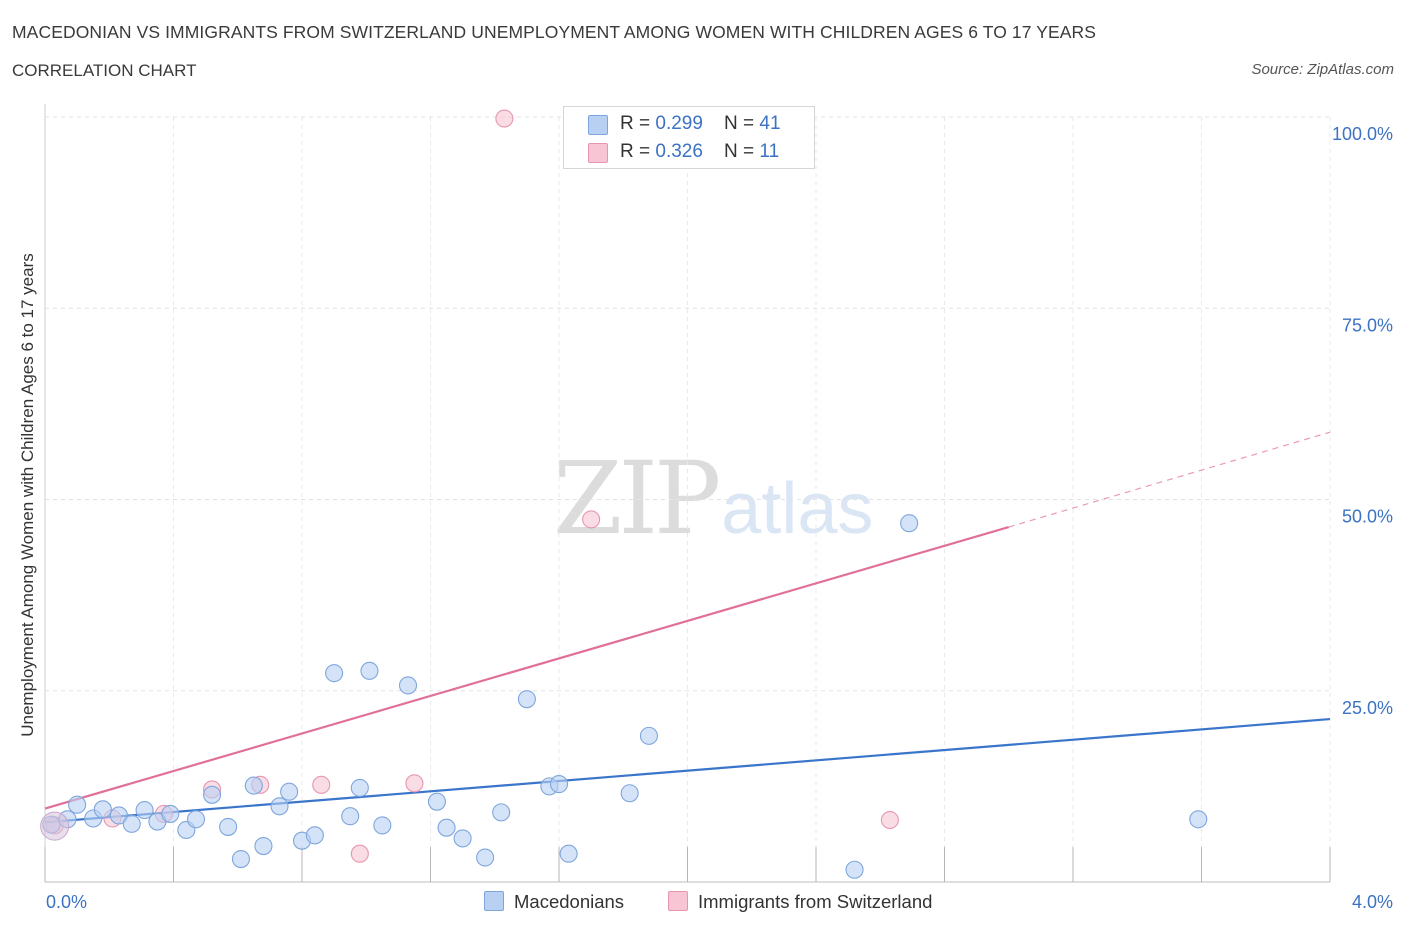 The image size is (1406, 930). I want to click on stats-legend: R = 0.299 N = 41 R = 0.326 N = 11, so click(689, 137).